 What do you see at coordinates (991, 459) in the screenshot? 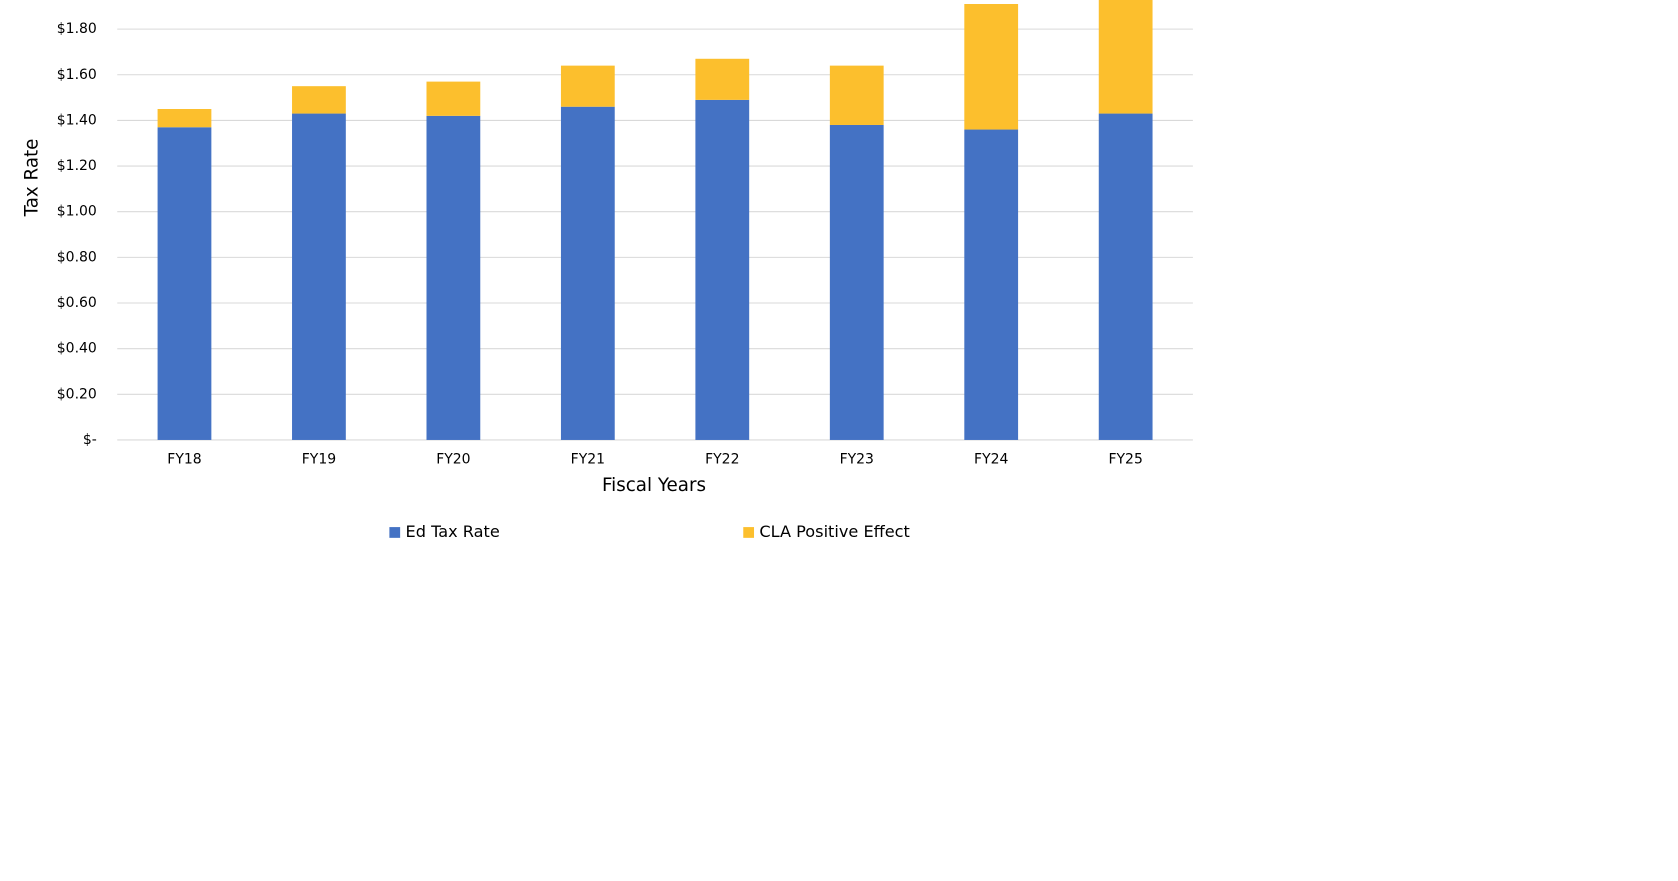
I see `x-tick-label: FY24` at bounding box center [991, 459].